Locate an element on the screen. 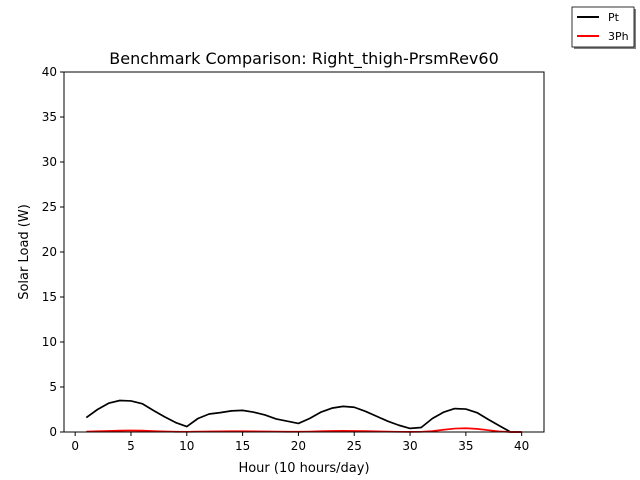  y-tick-label: 15 is located at coordinates (49, 297).